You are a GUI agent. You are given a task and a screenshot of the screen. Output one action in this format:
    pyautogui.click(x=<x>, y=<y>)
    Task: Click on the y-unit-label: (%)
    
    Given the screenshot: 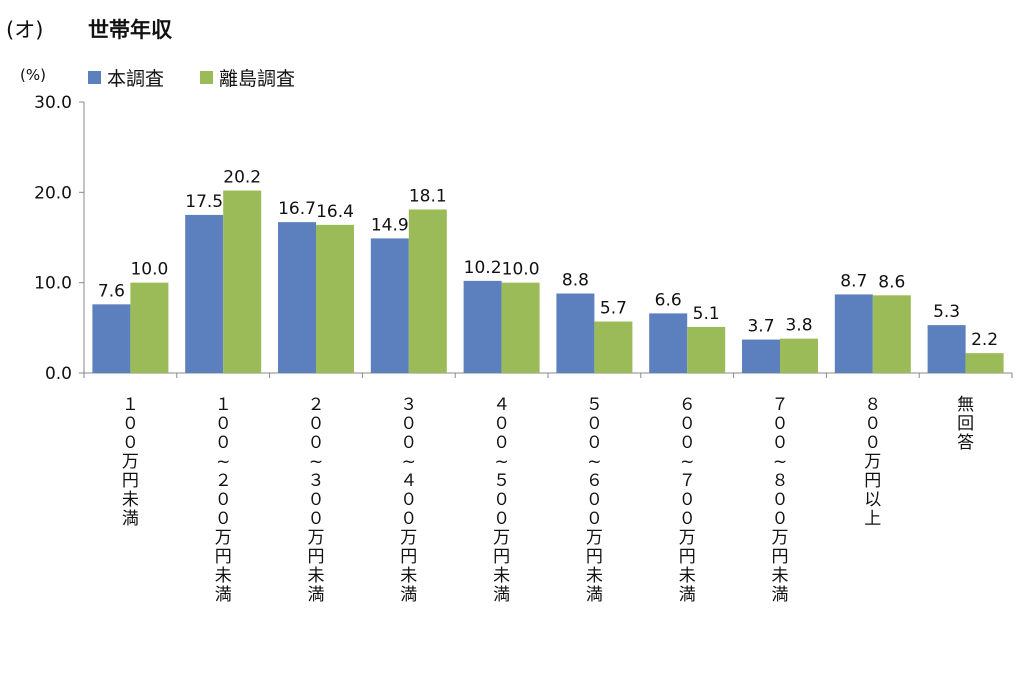 What is the action you would take?
    pyautogui.click(x=33, y=75)
    